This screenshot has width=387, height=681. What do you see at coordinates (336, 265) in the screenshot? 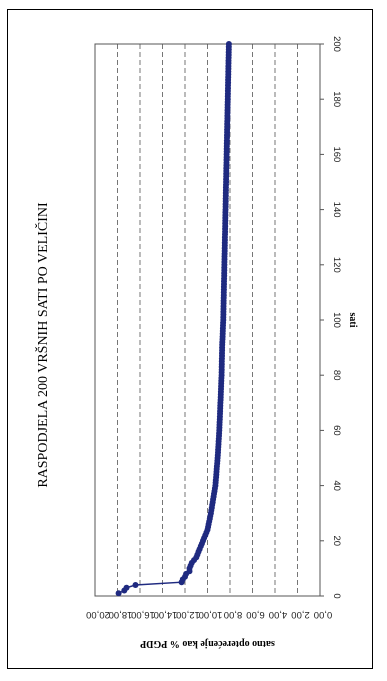
I see `x-tick-label: 120` at bounding box center [336, 265].